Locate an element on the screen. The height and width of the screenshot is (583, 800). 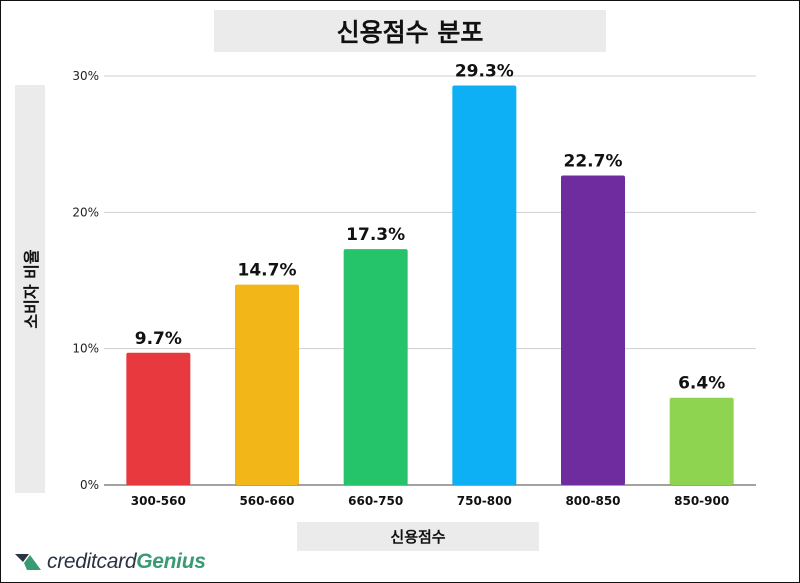
data-label: 6.4% is located at coordinates (701, 384).